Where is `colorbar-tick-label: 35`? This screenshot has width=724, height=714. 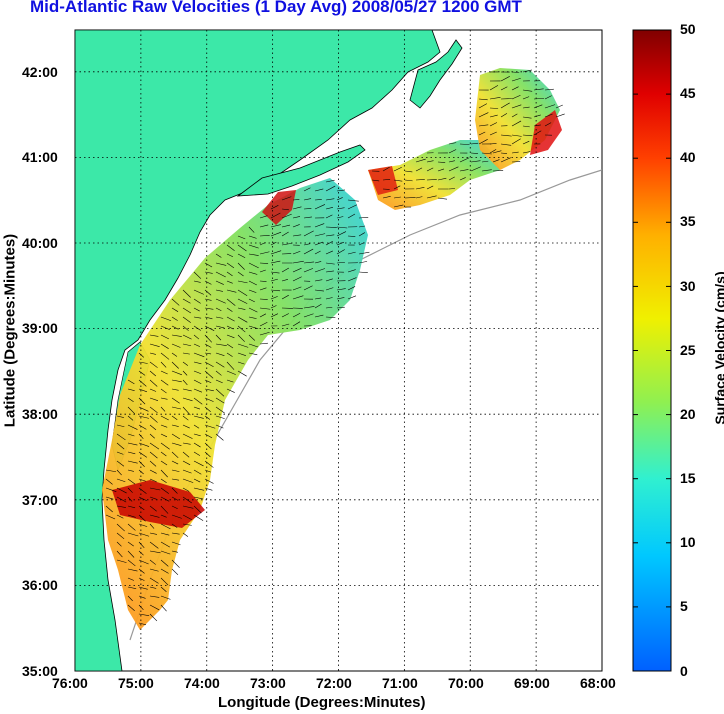
colorbar-tick-label: 35 is located at coordinates (688, 221).